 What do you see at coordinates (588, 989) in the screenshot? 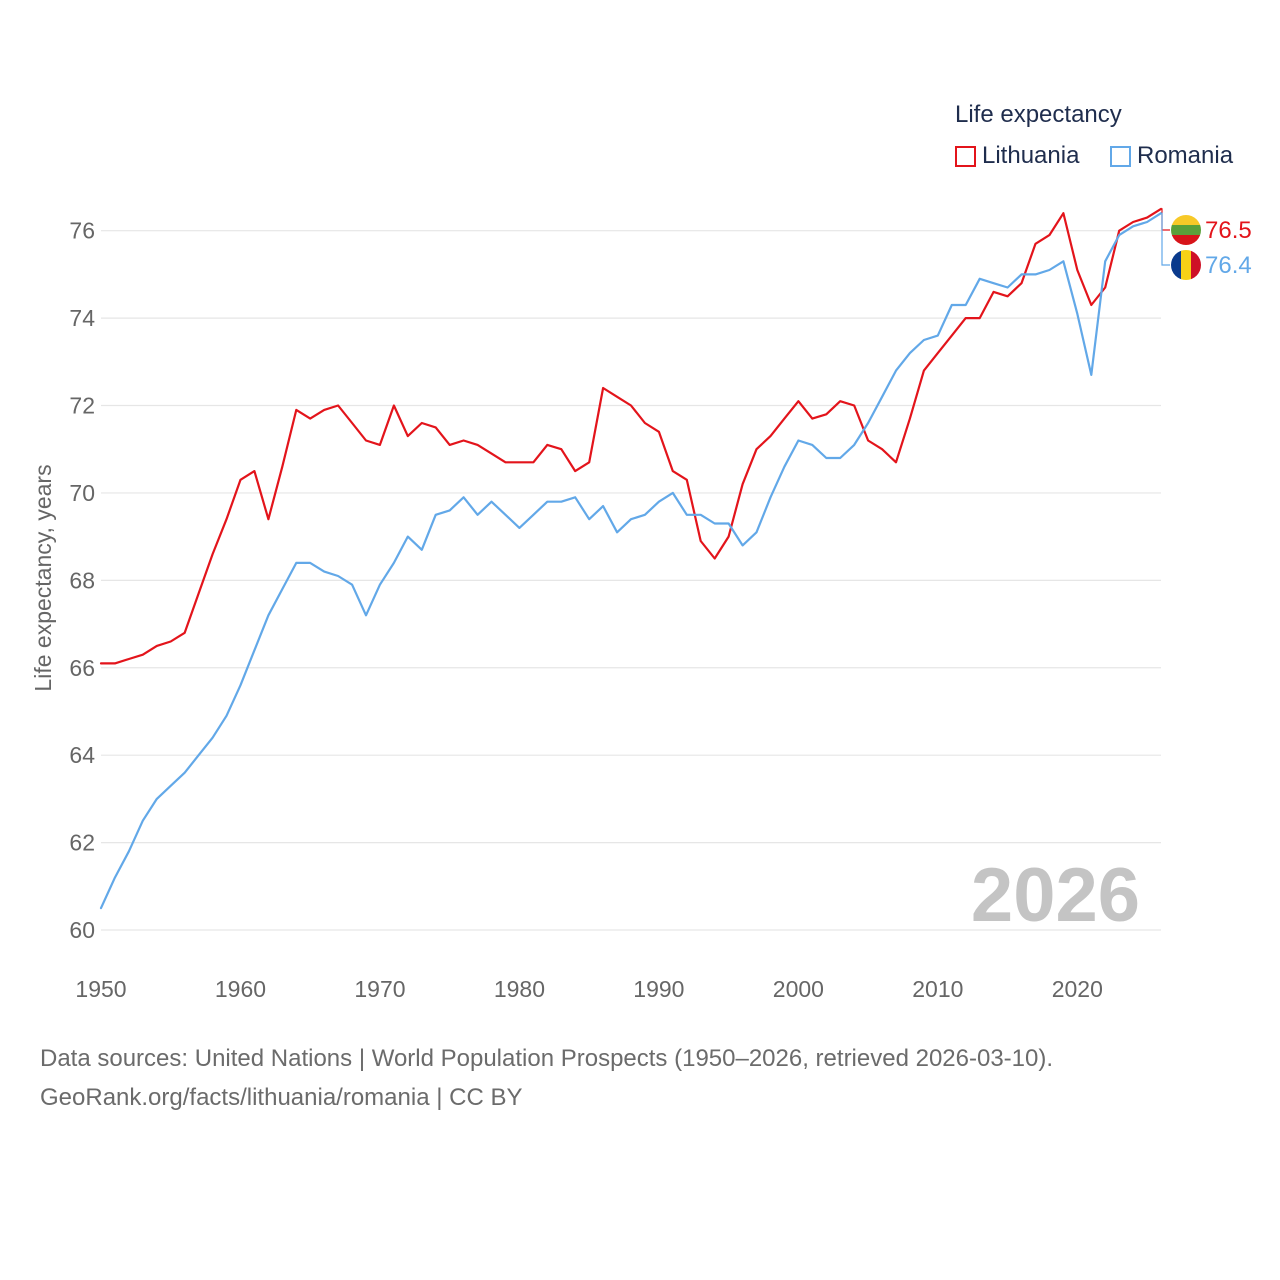
I see `x-axis-ticks: 1950 1960 1970 1980 1990 2000 2010 2020` at bounding box center [588, 989].